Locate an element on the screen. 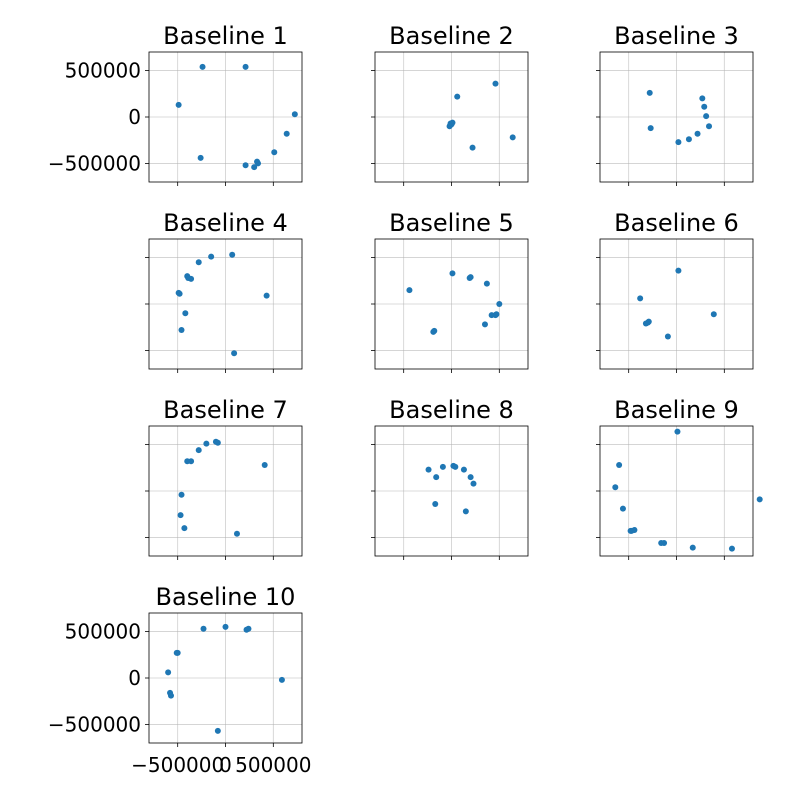 This screenshot has height=800, width=800. subplot-title: Baseline 4 is located at coordinates (225, 223).